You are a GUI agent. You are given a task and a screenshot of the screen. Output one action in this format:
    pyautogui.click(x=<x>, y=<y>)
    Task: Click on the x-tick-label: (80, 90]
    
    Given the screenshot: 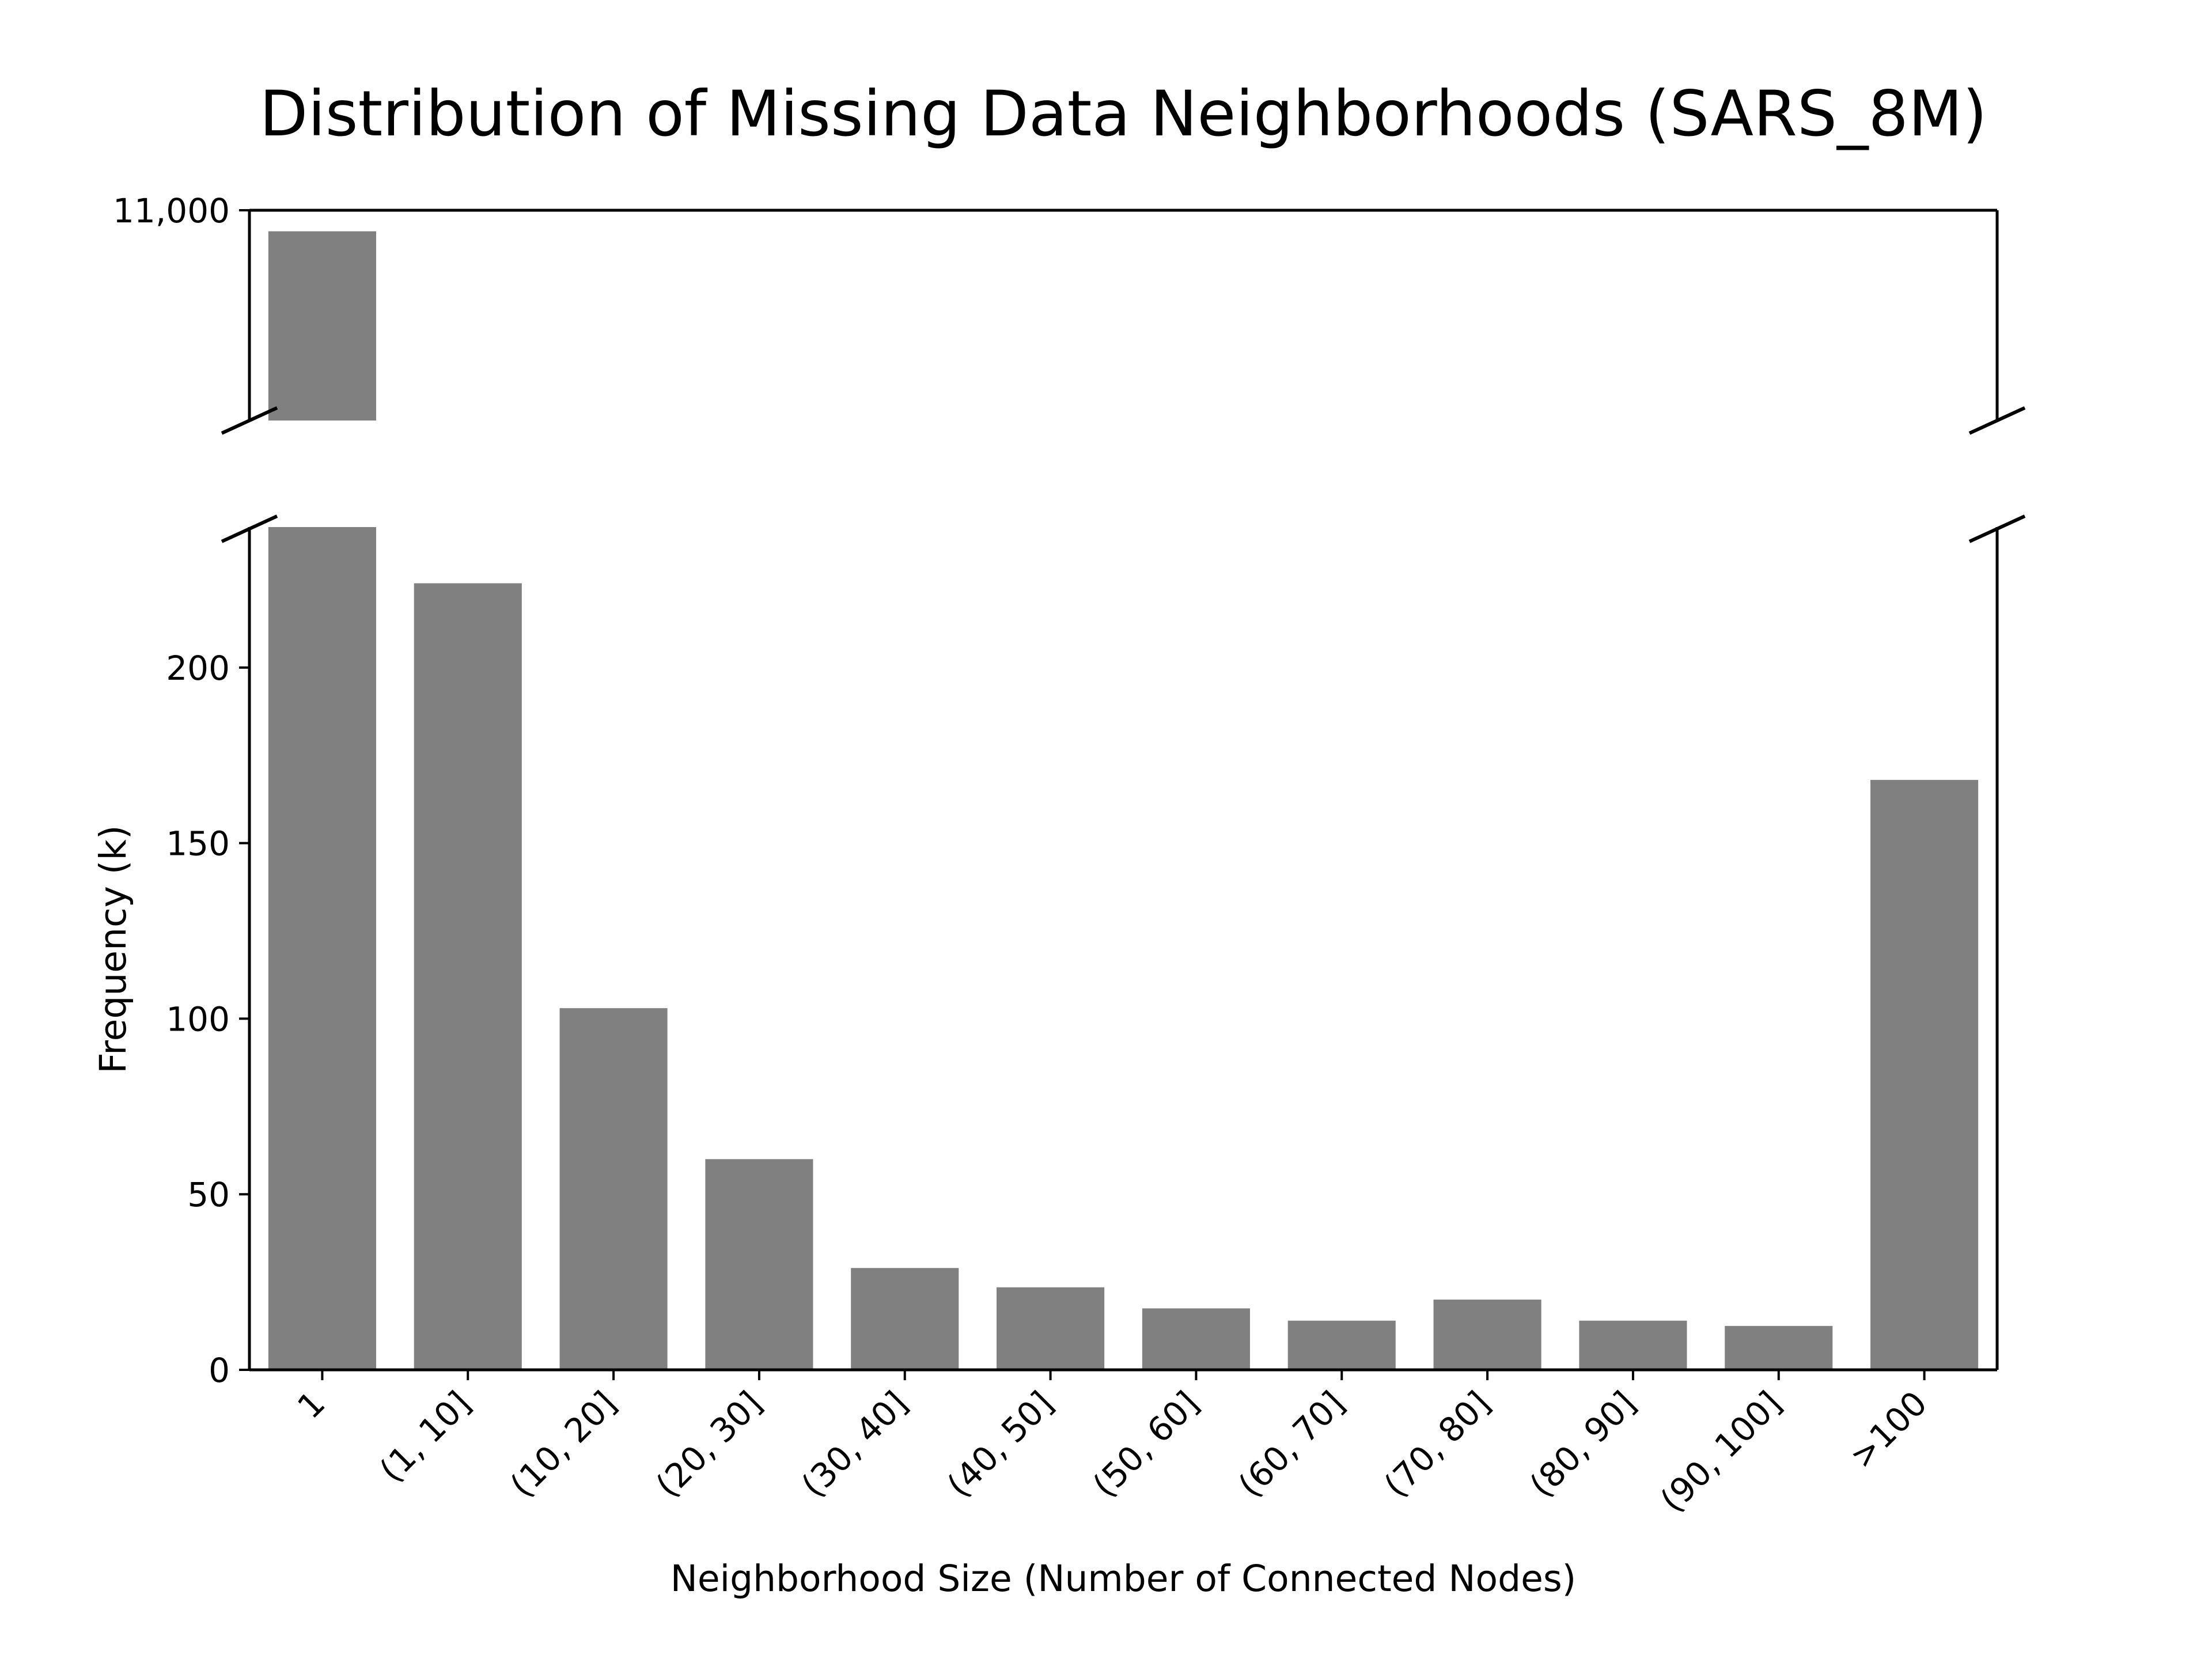 What is the action you would take?
    pyautogui.click(x=1582, y=1444)
    